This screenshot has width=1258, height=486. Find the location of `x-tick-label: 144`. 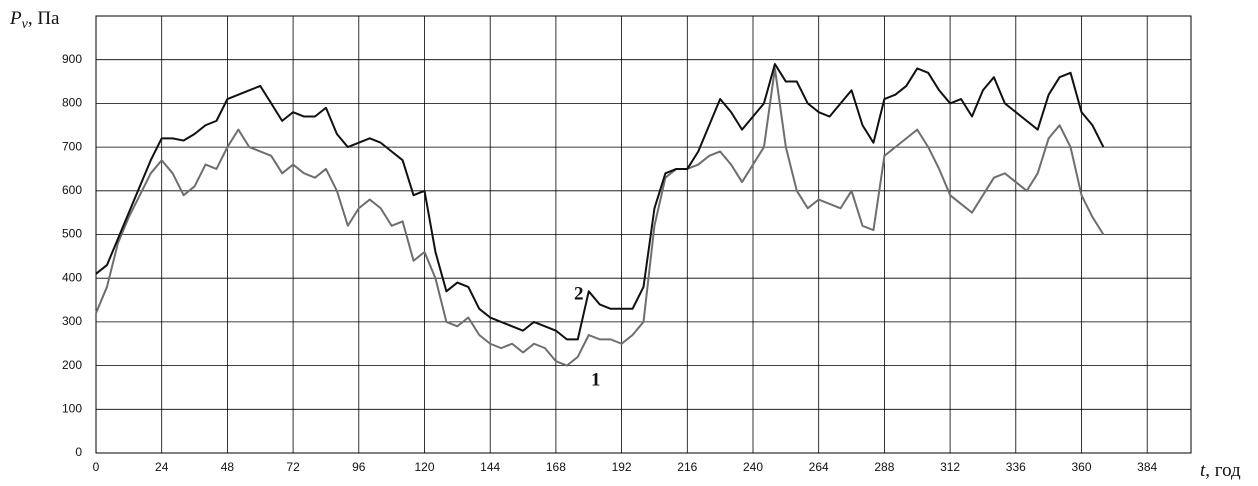

x-tick-label: 144 is located at coordinates (490, 467).